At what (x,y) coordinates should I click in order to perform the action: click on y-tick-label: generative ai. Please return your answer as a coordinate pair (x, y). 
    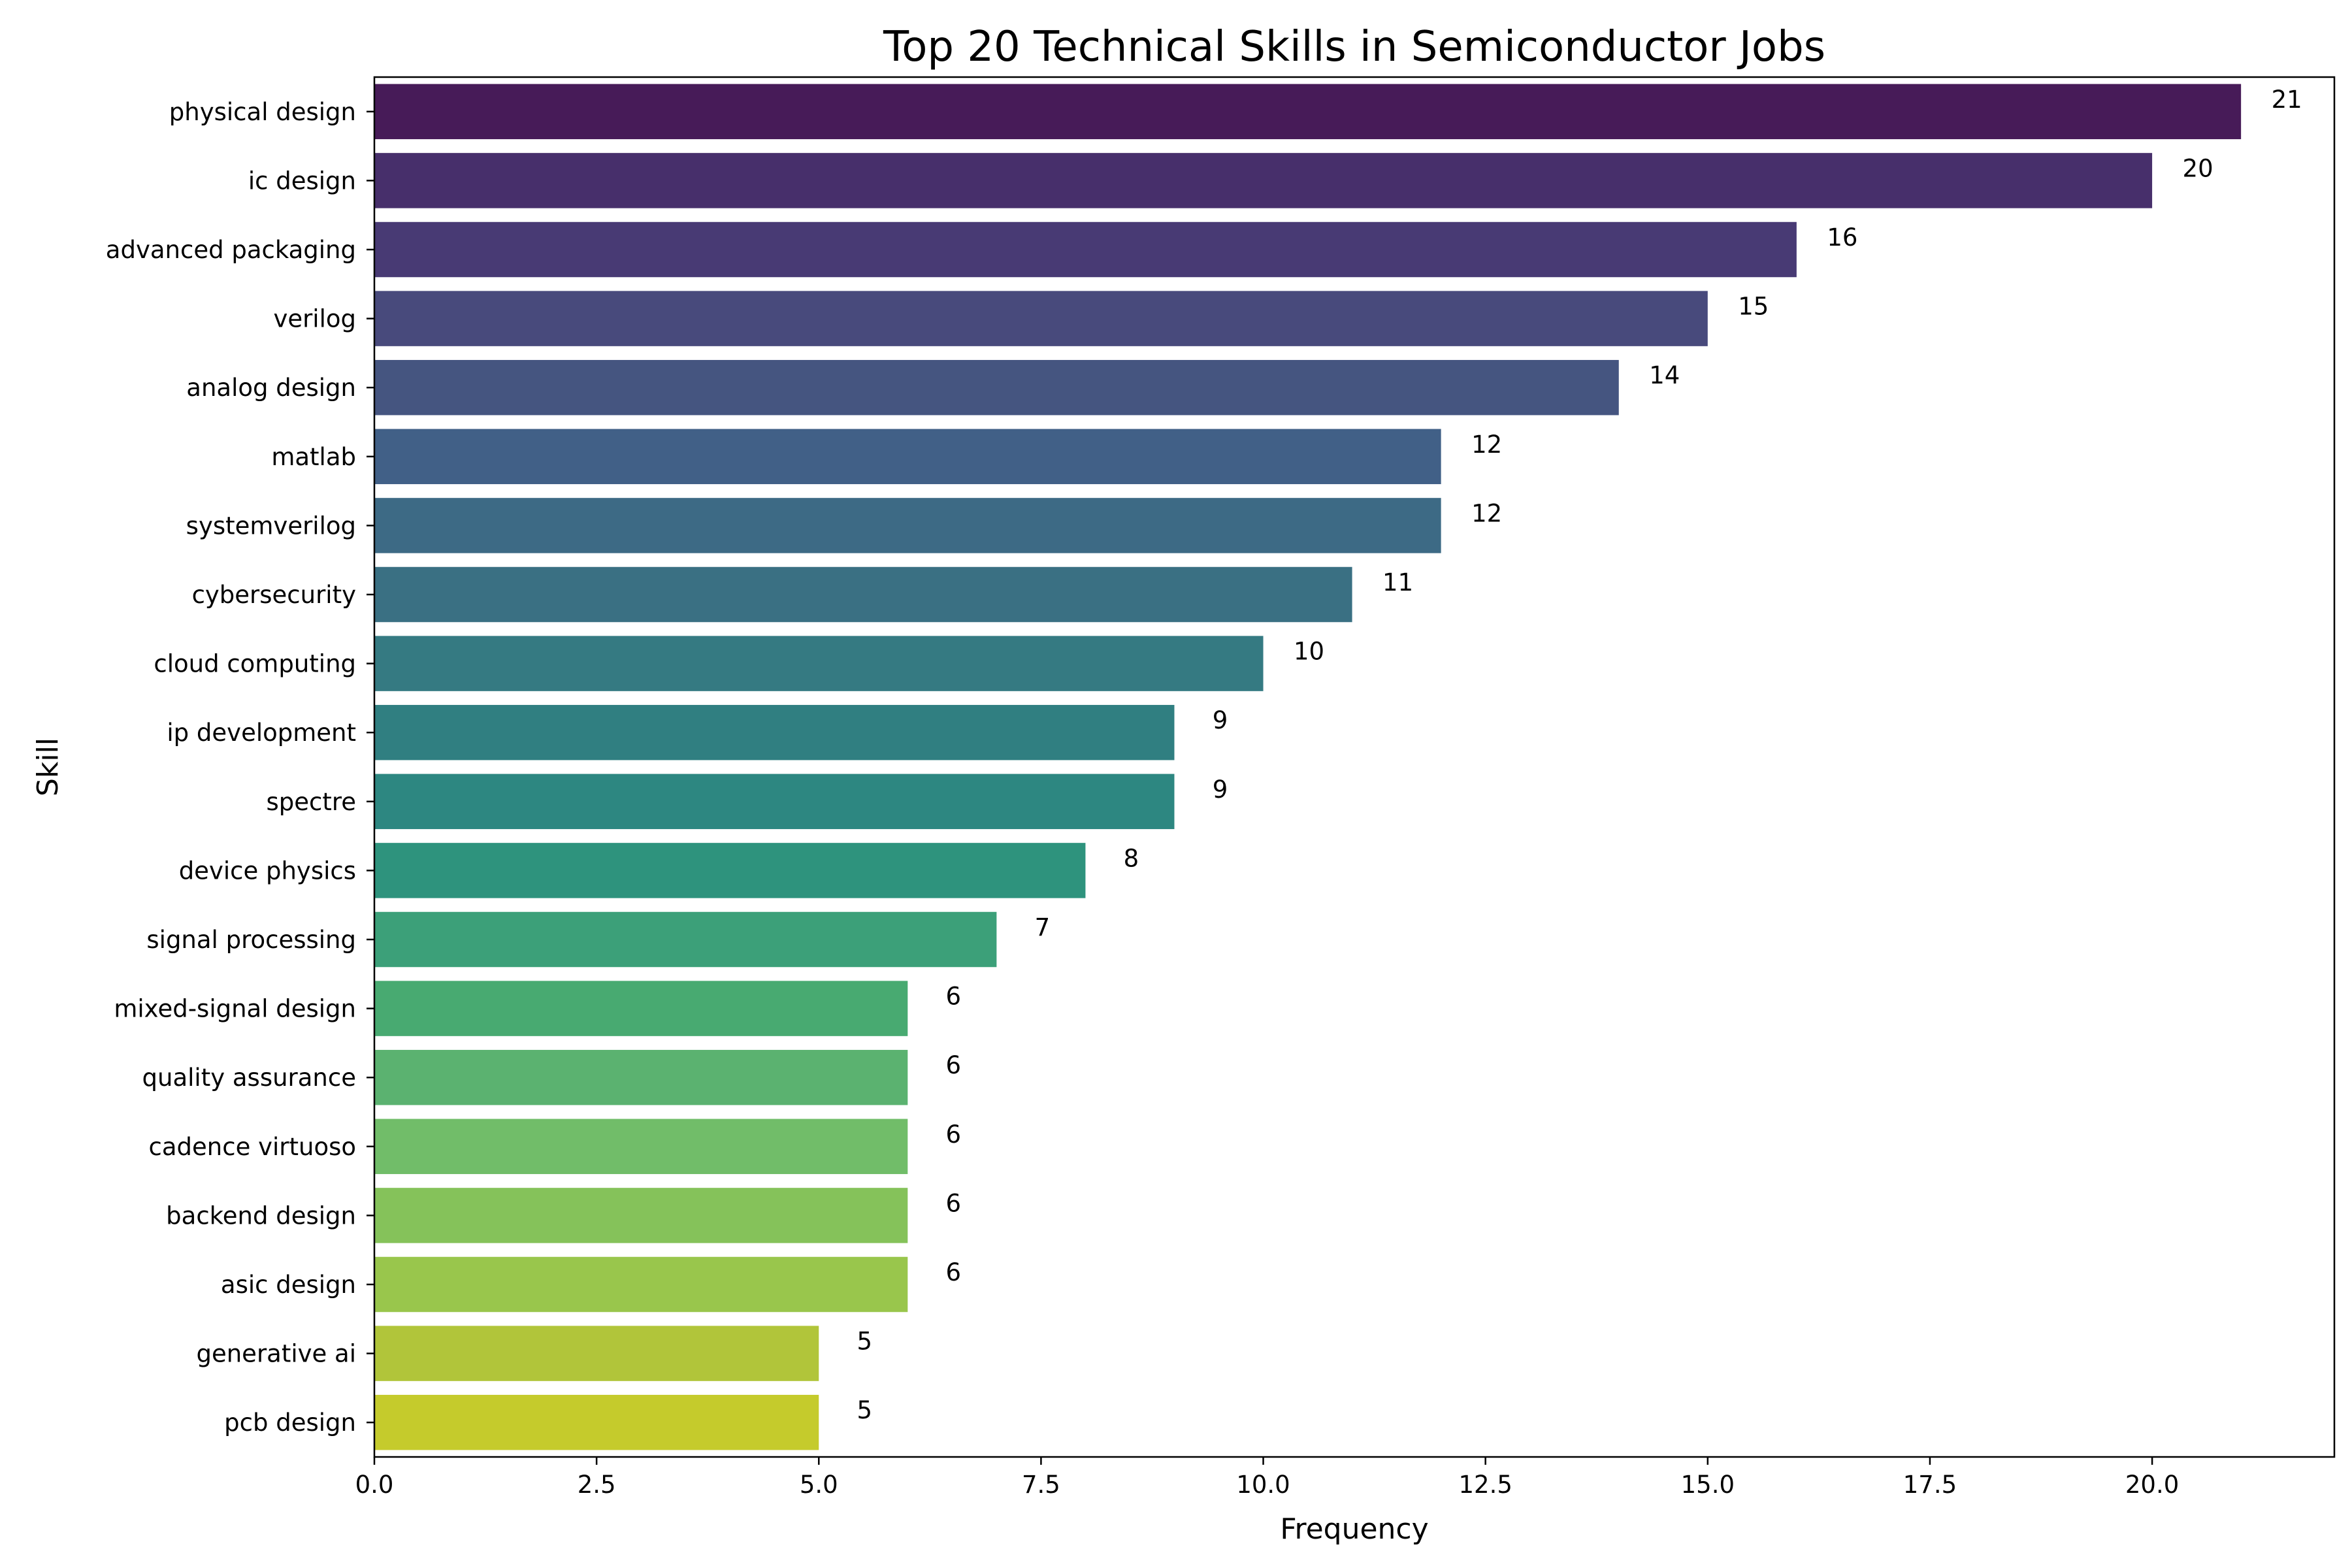
    Looking at the image, I should click on (276, 1354).